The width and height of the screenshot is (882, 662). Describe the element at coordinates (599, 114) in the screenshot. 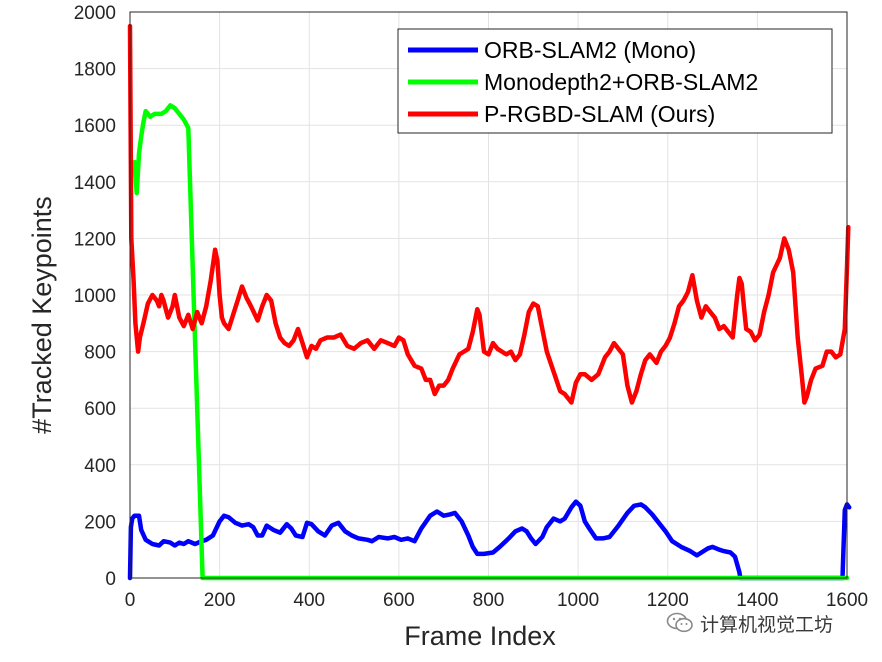

I see `legend-label-p-rgbd-slam: P-RGBD-SLAM (Ours)` at that location.